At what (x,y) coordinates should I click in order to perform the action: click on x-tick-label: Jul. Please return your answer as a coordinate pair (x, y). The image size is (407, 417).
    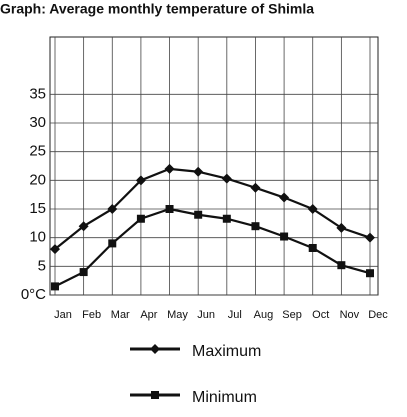
    Looking at the image, I should click on (235, 315).